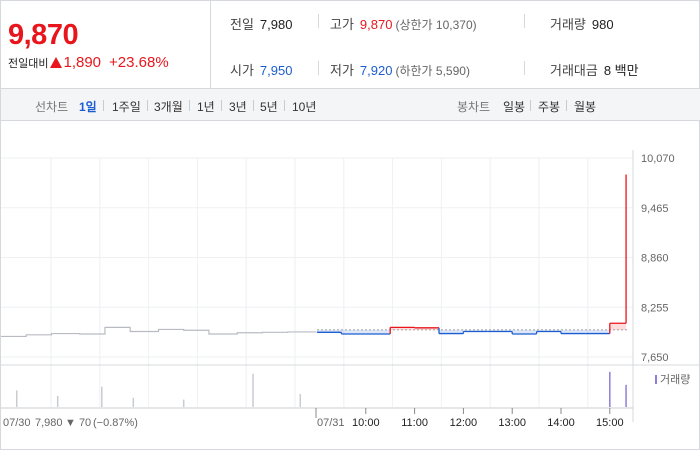 The width and height of the screenshot is (700, 450). What do you see at coordinates (126, 107) in the screenshot?
I see `period-1w: 1주일` at bounding box center [126, 107].